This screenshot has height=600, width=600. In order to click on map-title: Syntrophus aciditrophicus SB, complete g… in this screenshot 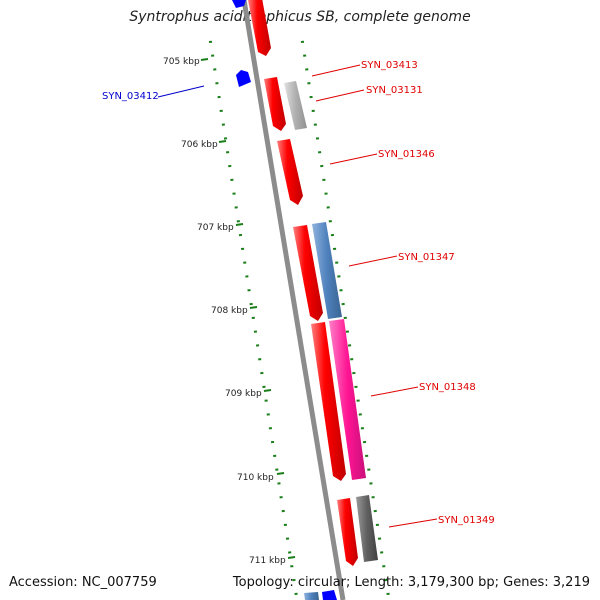, I will do `click(300, 17)`.